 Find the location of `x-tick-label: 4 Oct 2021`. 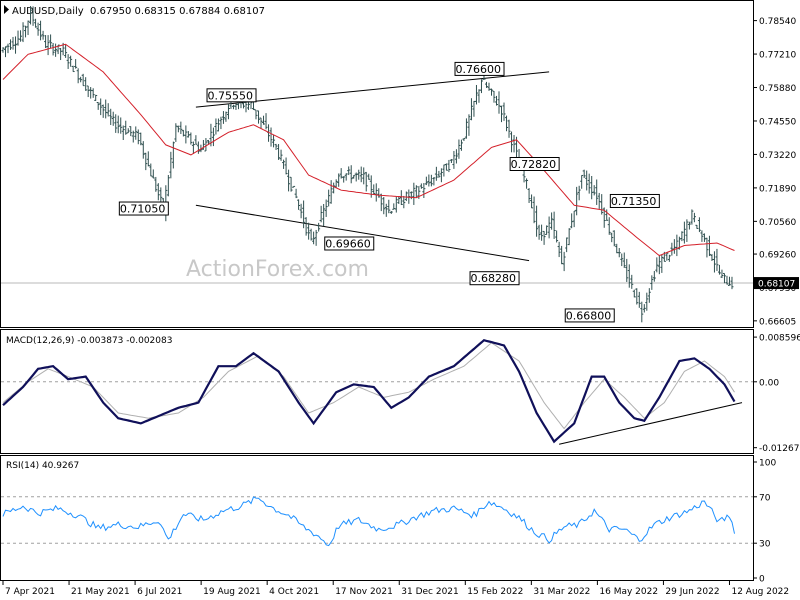

x-tick-label: 4 Oct 2021 is located at coordinates (294, 592).